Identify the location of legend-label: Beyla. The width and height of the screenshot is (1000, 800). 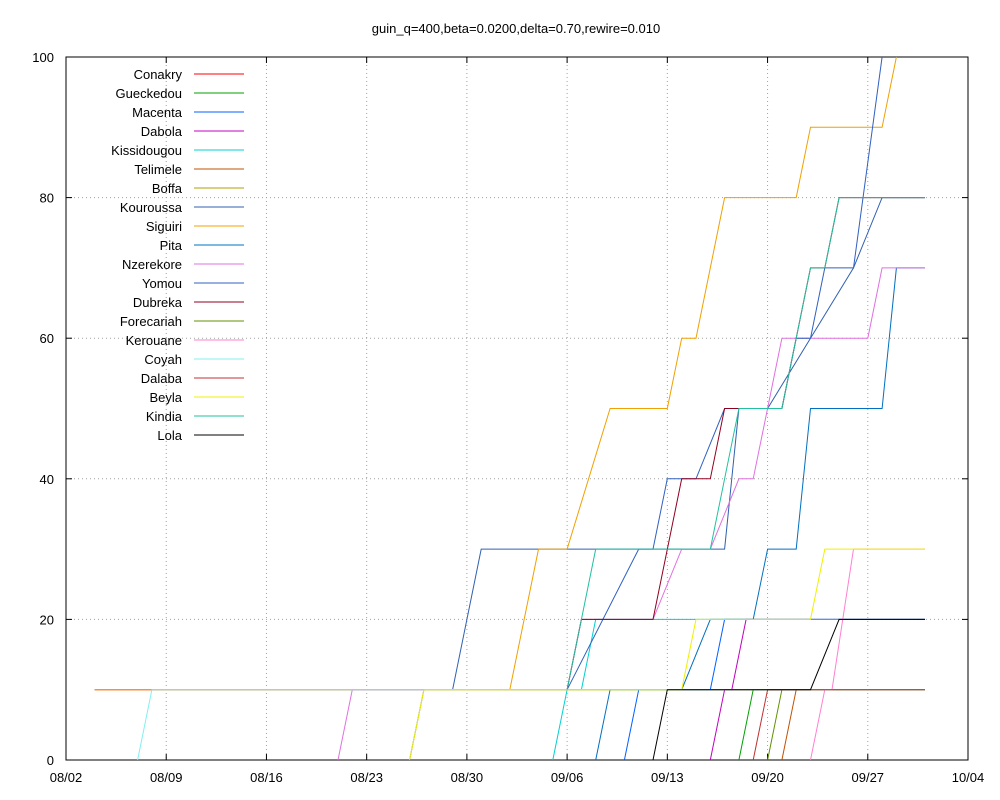
(165, 397).